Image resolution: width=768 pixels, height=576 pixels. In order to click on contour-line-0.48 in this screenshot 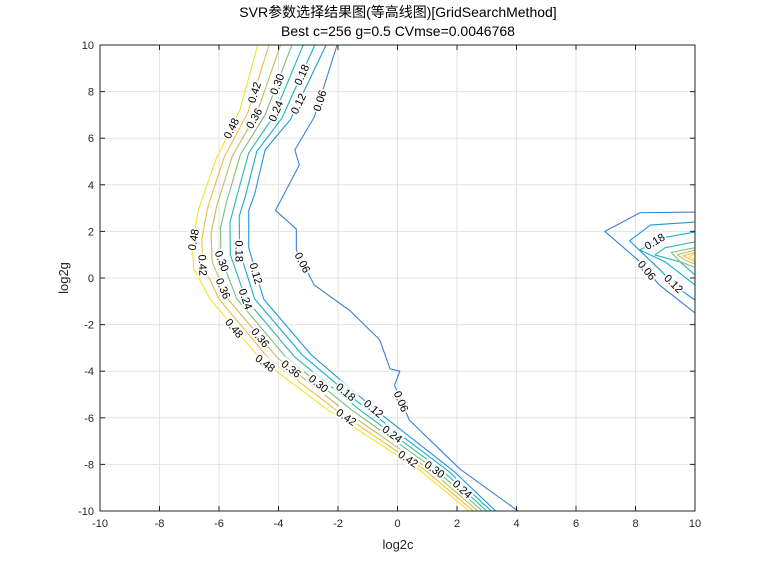, I will do `click(692, 256)`.